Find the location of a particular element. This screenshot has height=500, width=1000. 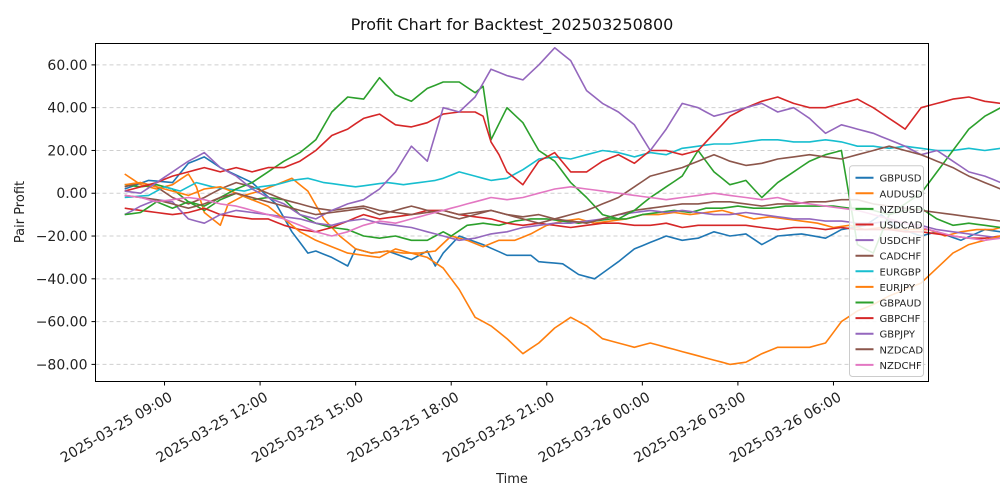

y-tick-label: −80.00 is located at coordinates (62, 365).